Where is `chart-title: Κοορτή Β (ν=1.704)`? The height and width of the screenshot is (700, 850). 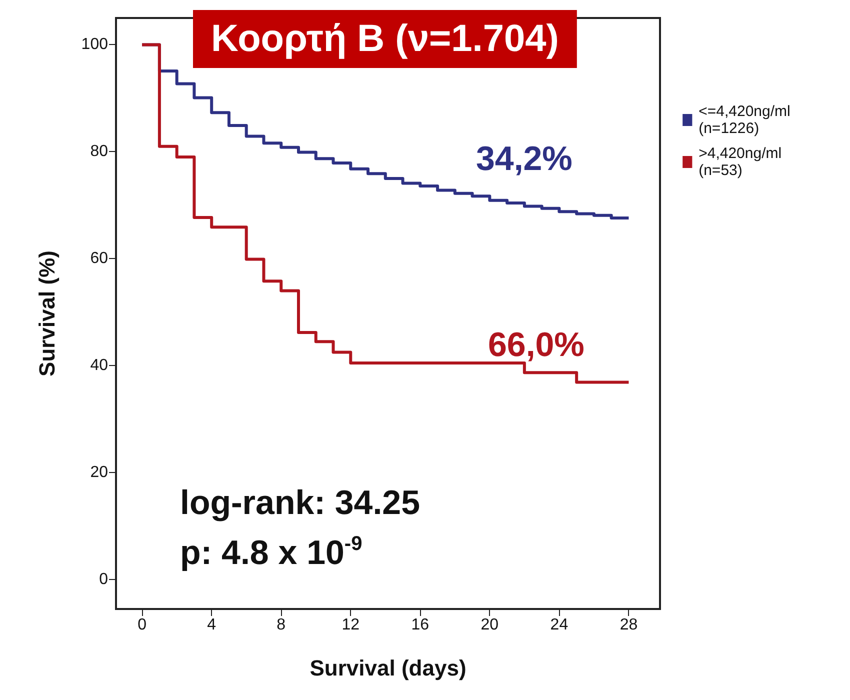
chart-title: Κοορτή Β (ν=1.704) is located at coordinates (385, 39).